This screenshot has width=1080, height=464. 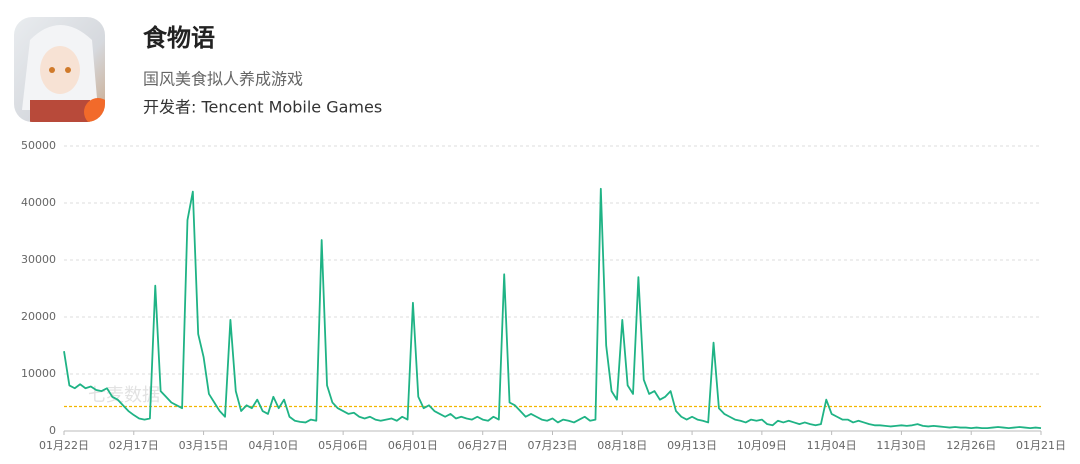 I want to click on x-tick-label: 10月09日, so click(x=762, y=445).